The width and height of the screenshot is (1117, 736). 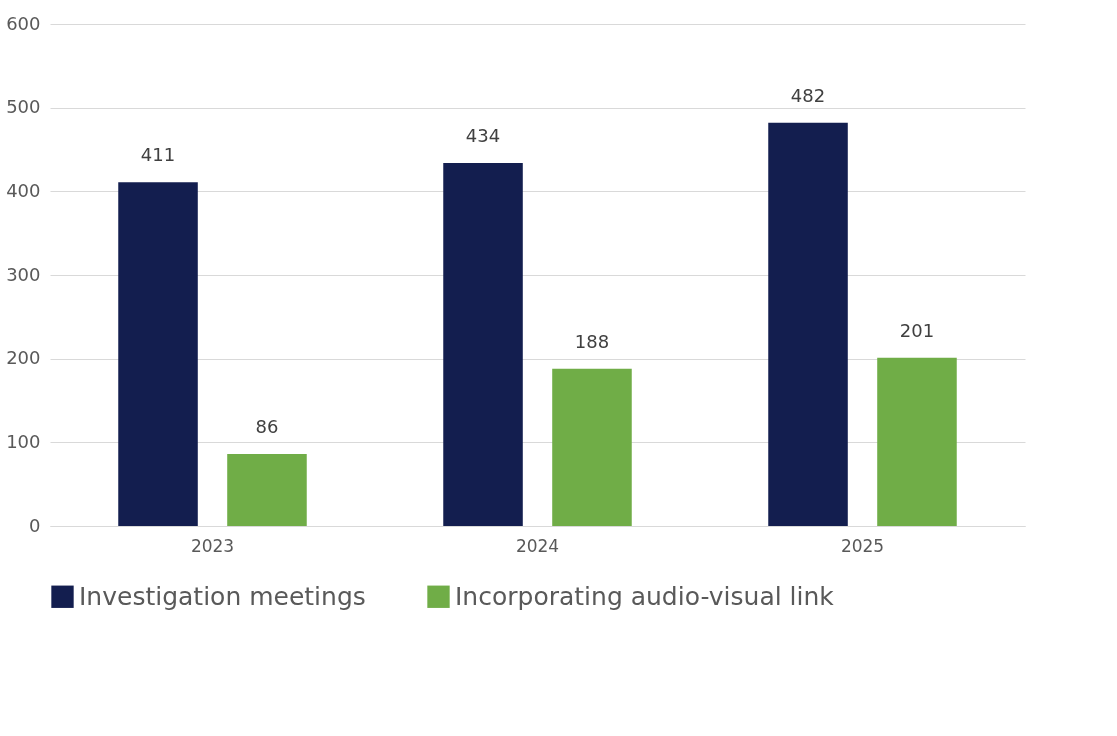 What do you see at coordinates (267, 427) in the screenshot?
I see `data-label: 86` at bounding box center [267, 427].